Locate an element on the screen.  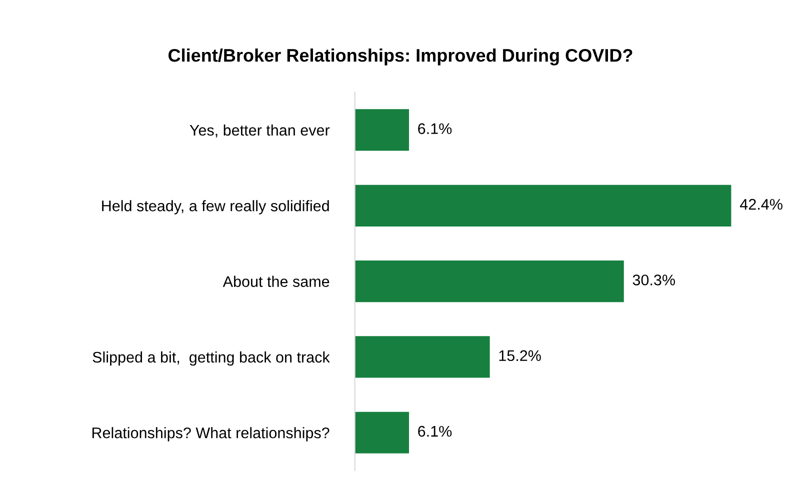
y-tick-label: Slipped a bit, getting back on track is located at coordinates (211, 358).